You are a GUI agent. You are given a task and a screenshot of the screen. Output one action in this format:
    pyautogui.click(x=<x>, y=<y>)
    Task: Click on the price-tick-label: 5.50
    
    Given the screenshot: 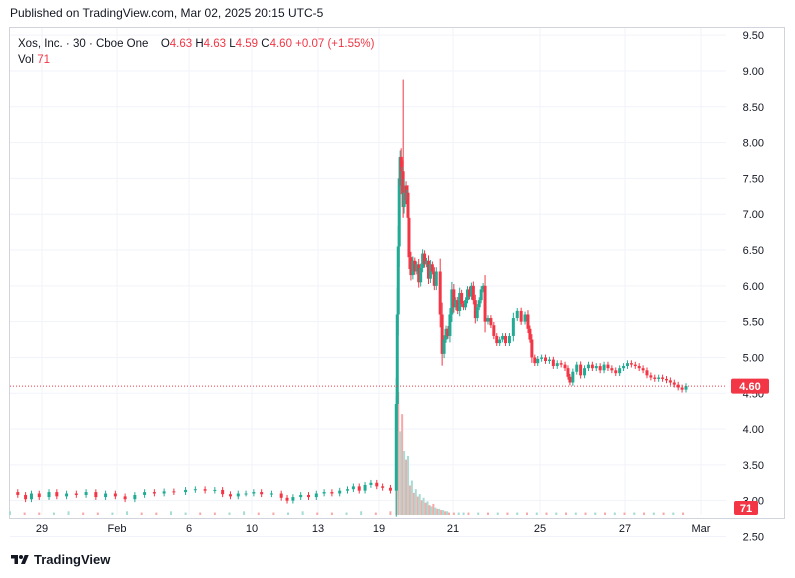 What is the action you would take?
    pyautogui.click(x=753, y=323)
    